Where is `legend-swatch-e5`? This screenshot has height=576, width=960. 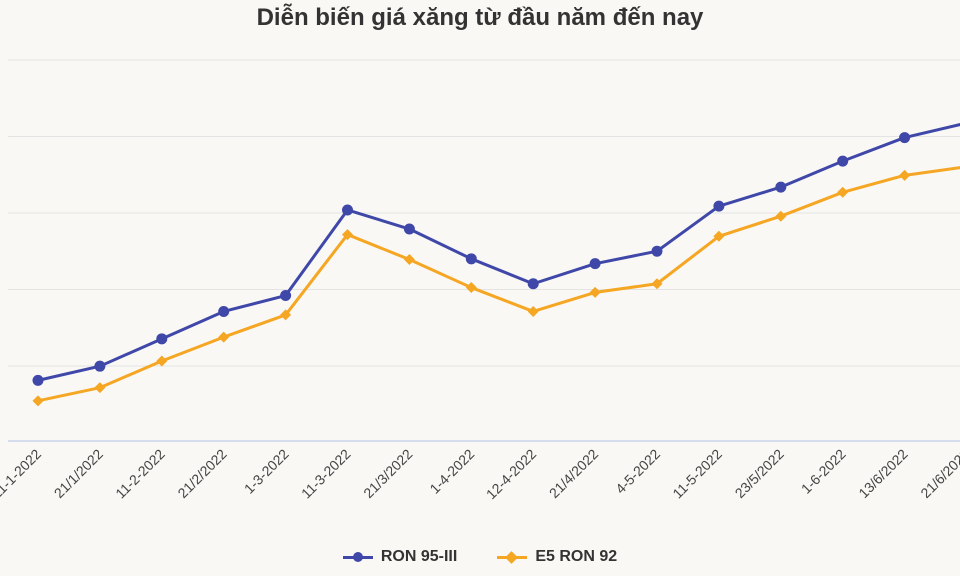
legend-swatch-e5 is located at coordinates (512, 557).